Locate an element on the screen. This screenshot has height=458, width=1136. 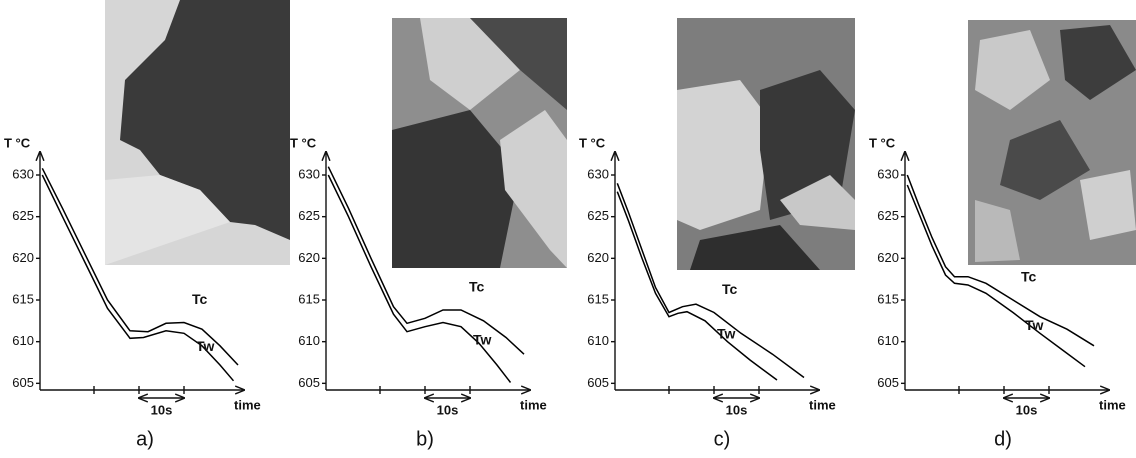
micrograph-b is located at coordinates (479, 143).